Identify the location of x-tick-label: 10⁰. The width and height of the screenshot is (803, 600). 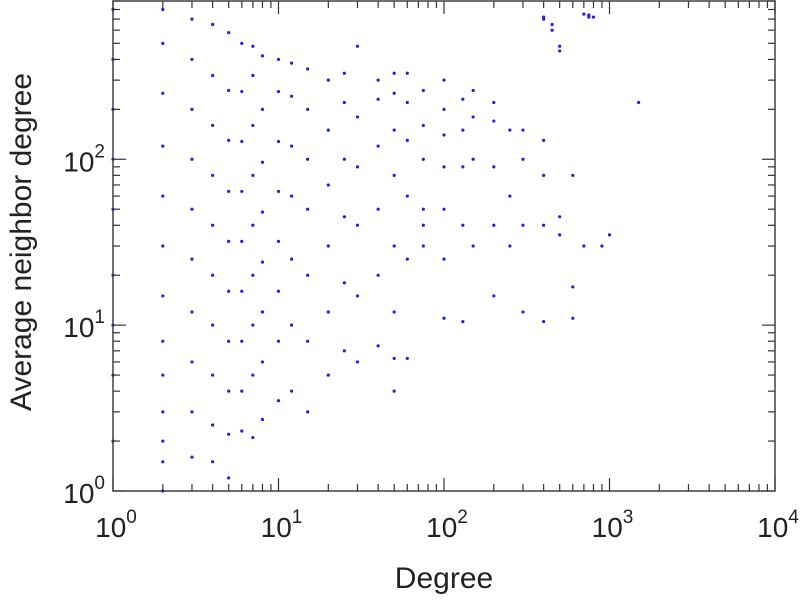
(116, 525).